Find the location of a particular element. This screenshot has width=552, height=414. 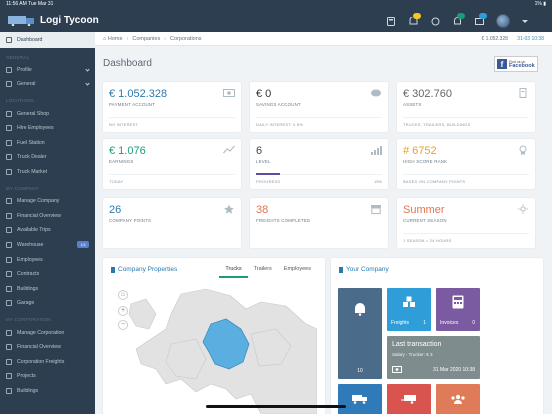

card-sub: 1 SEASON = 24 HOURS is located at coordinates (427, 240).